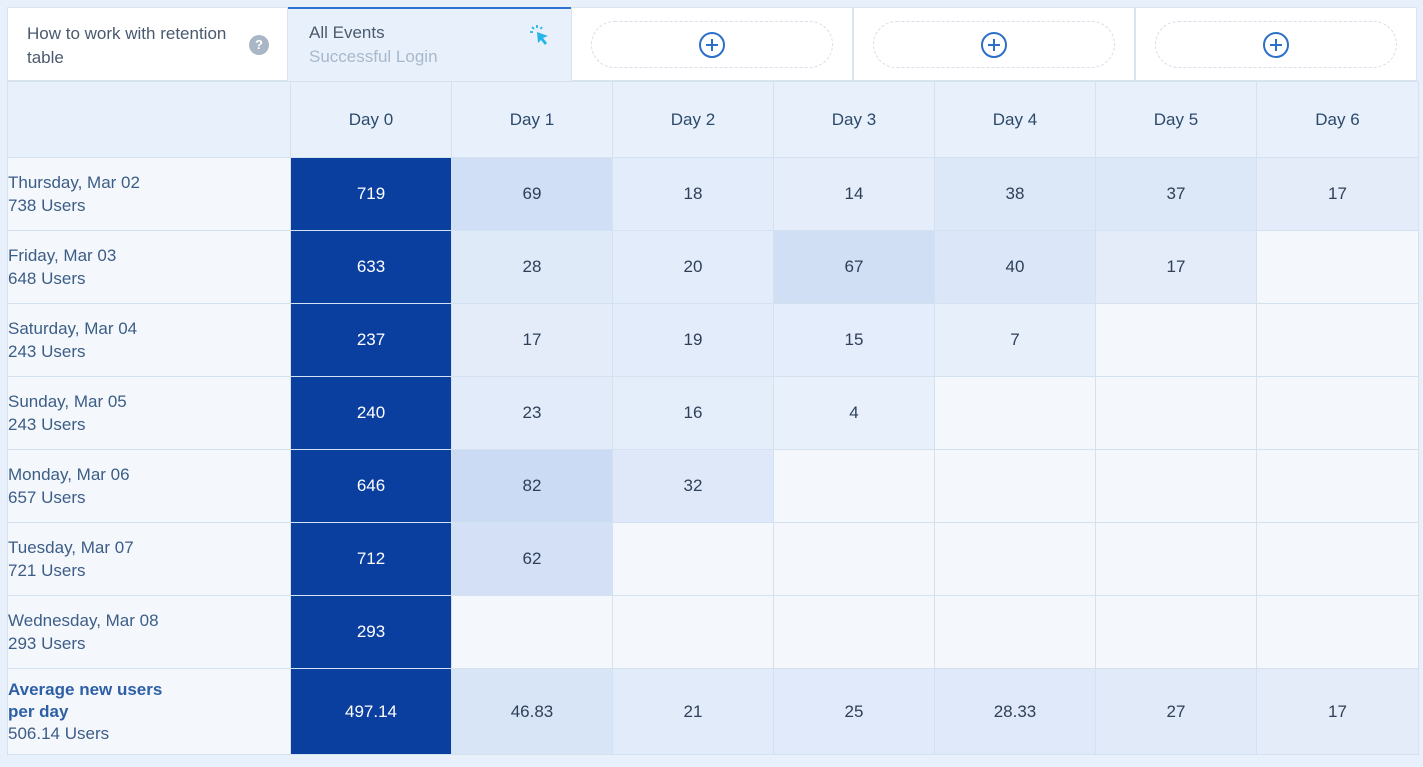  What do you see at coordinates (149, 340) in the screenshot?
I see `cohort-label: Saturday, Mar 04 243 Users` at bounding box center [149, 340].